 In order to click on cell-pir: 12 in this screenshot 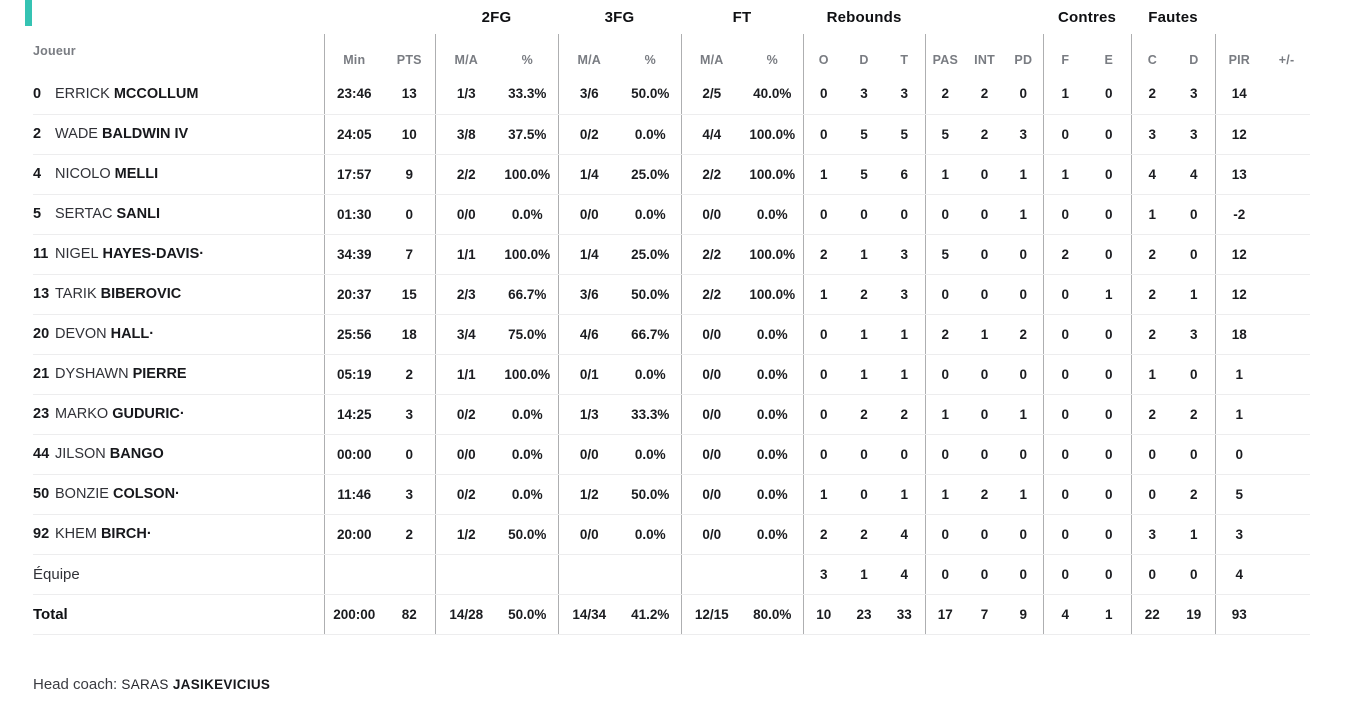, I will do `click(1239, 254)`.